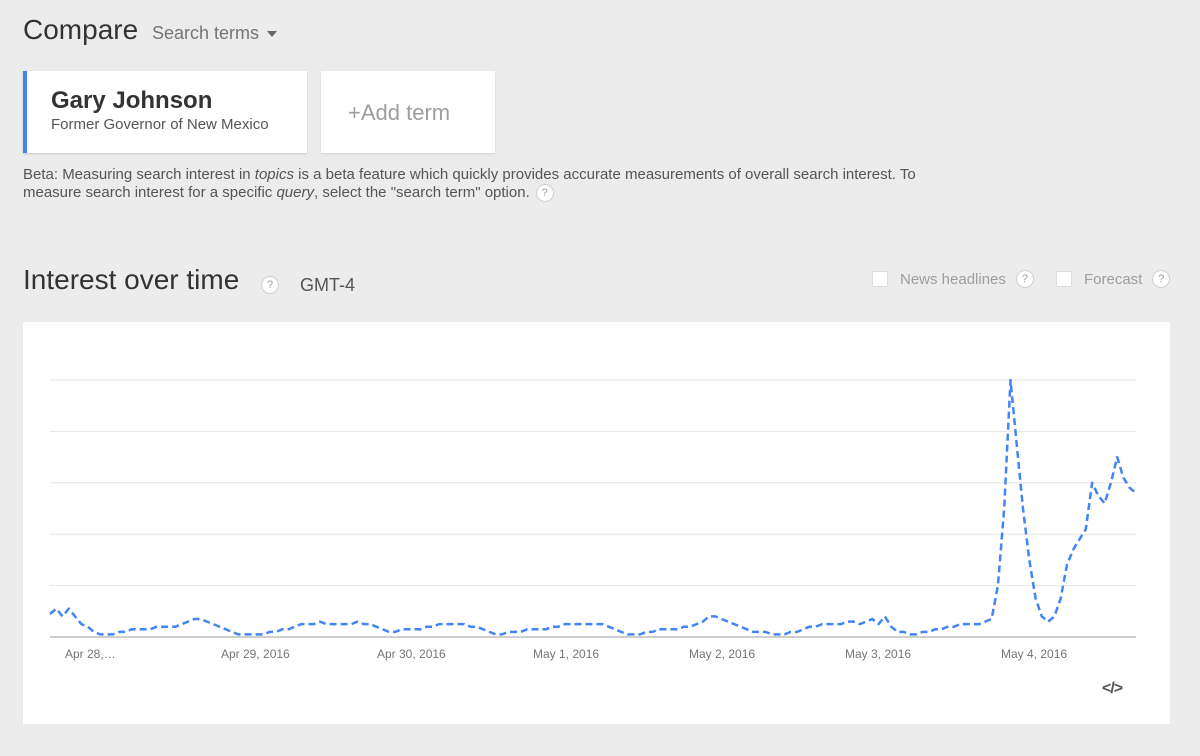  Describe the element at coordinates (160, 124) in the screenshot. I see `term-subtitle: Former Governor of New Mexico` at that location.